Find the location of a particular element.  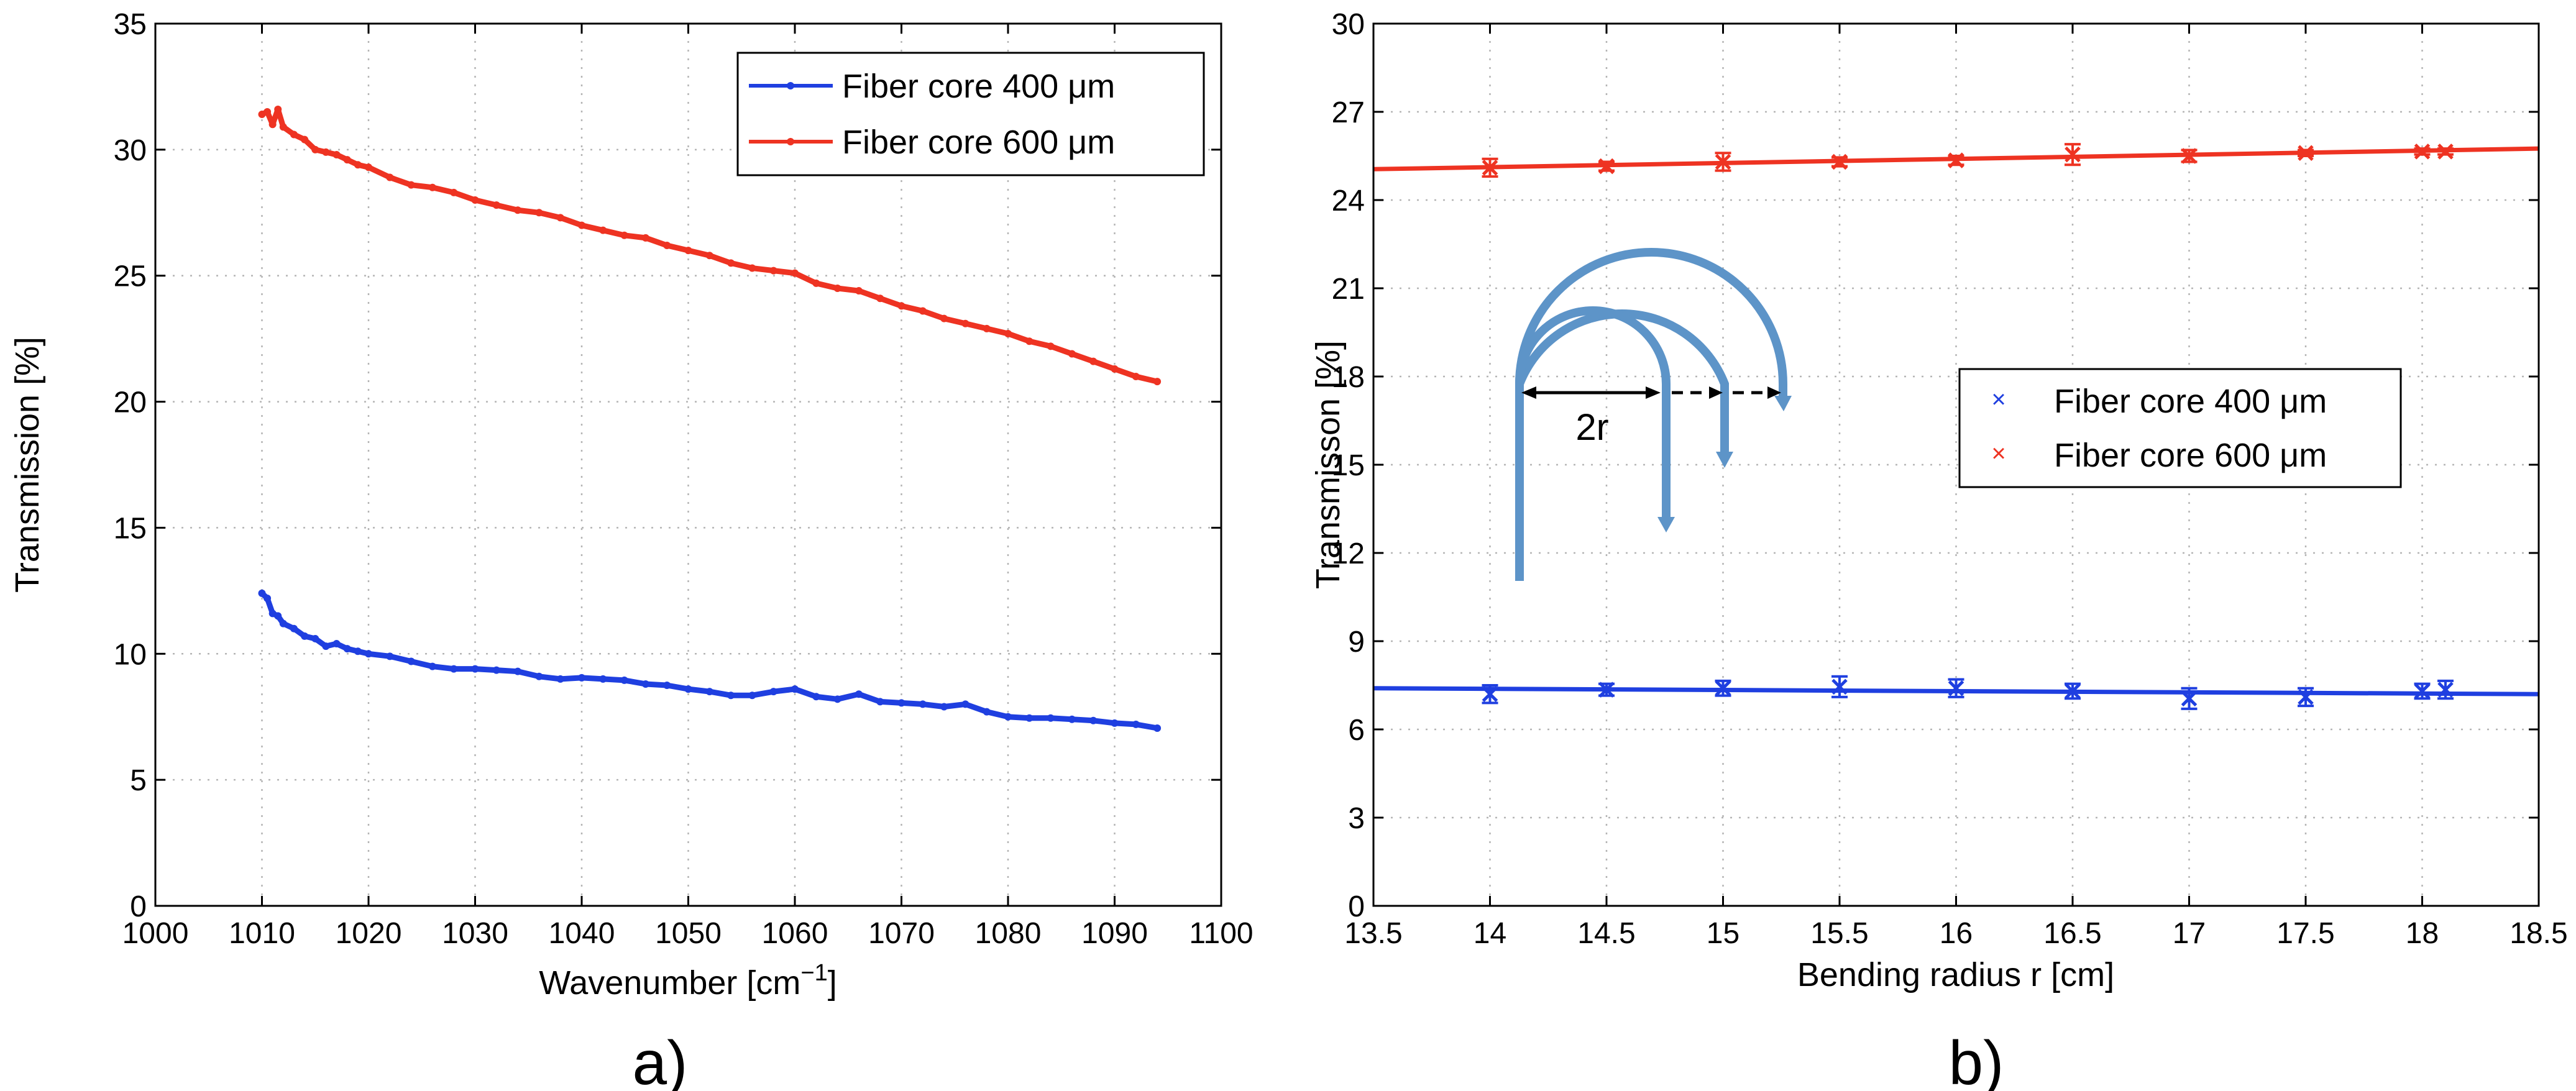

x-tick-label: 1060 is located at coordinates (795, 933).